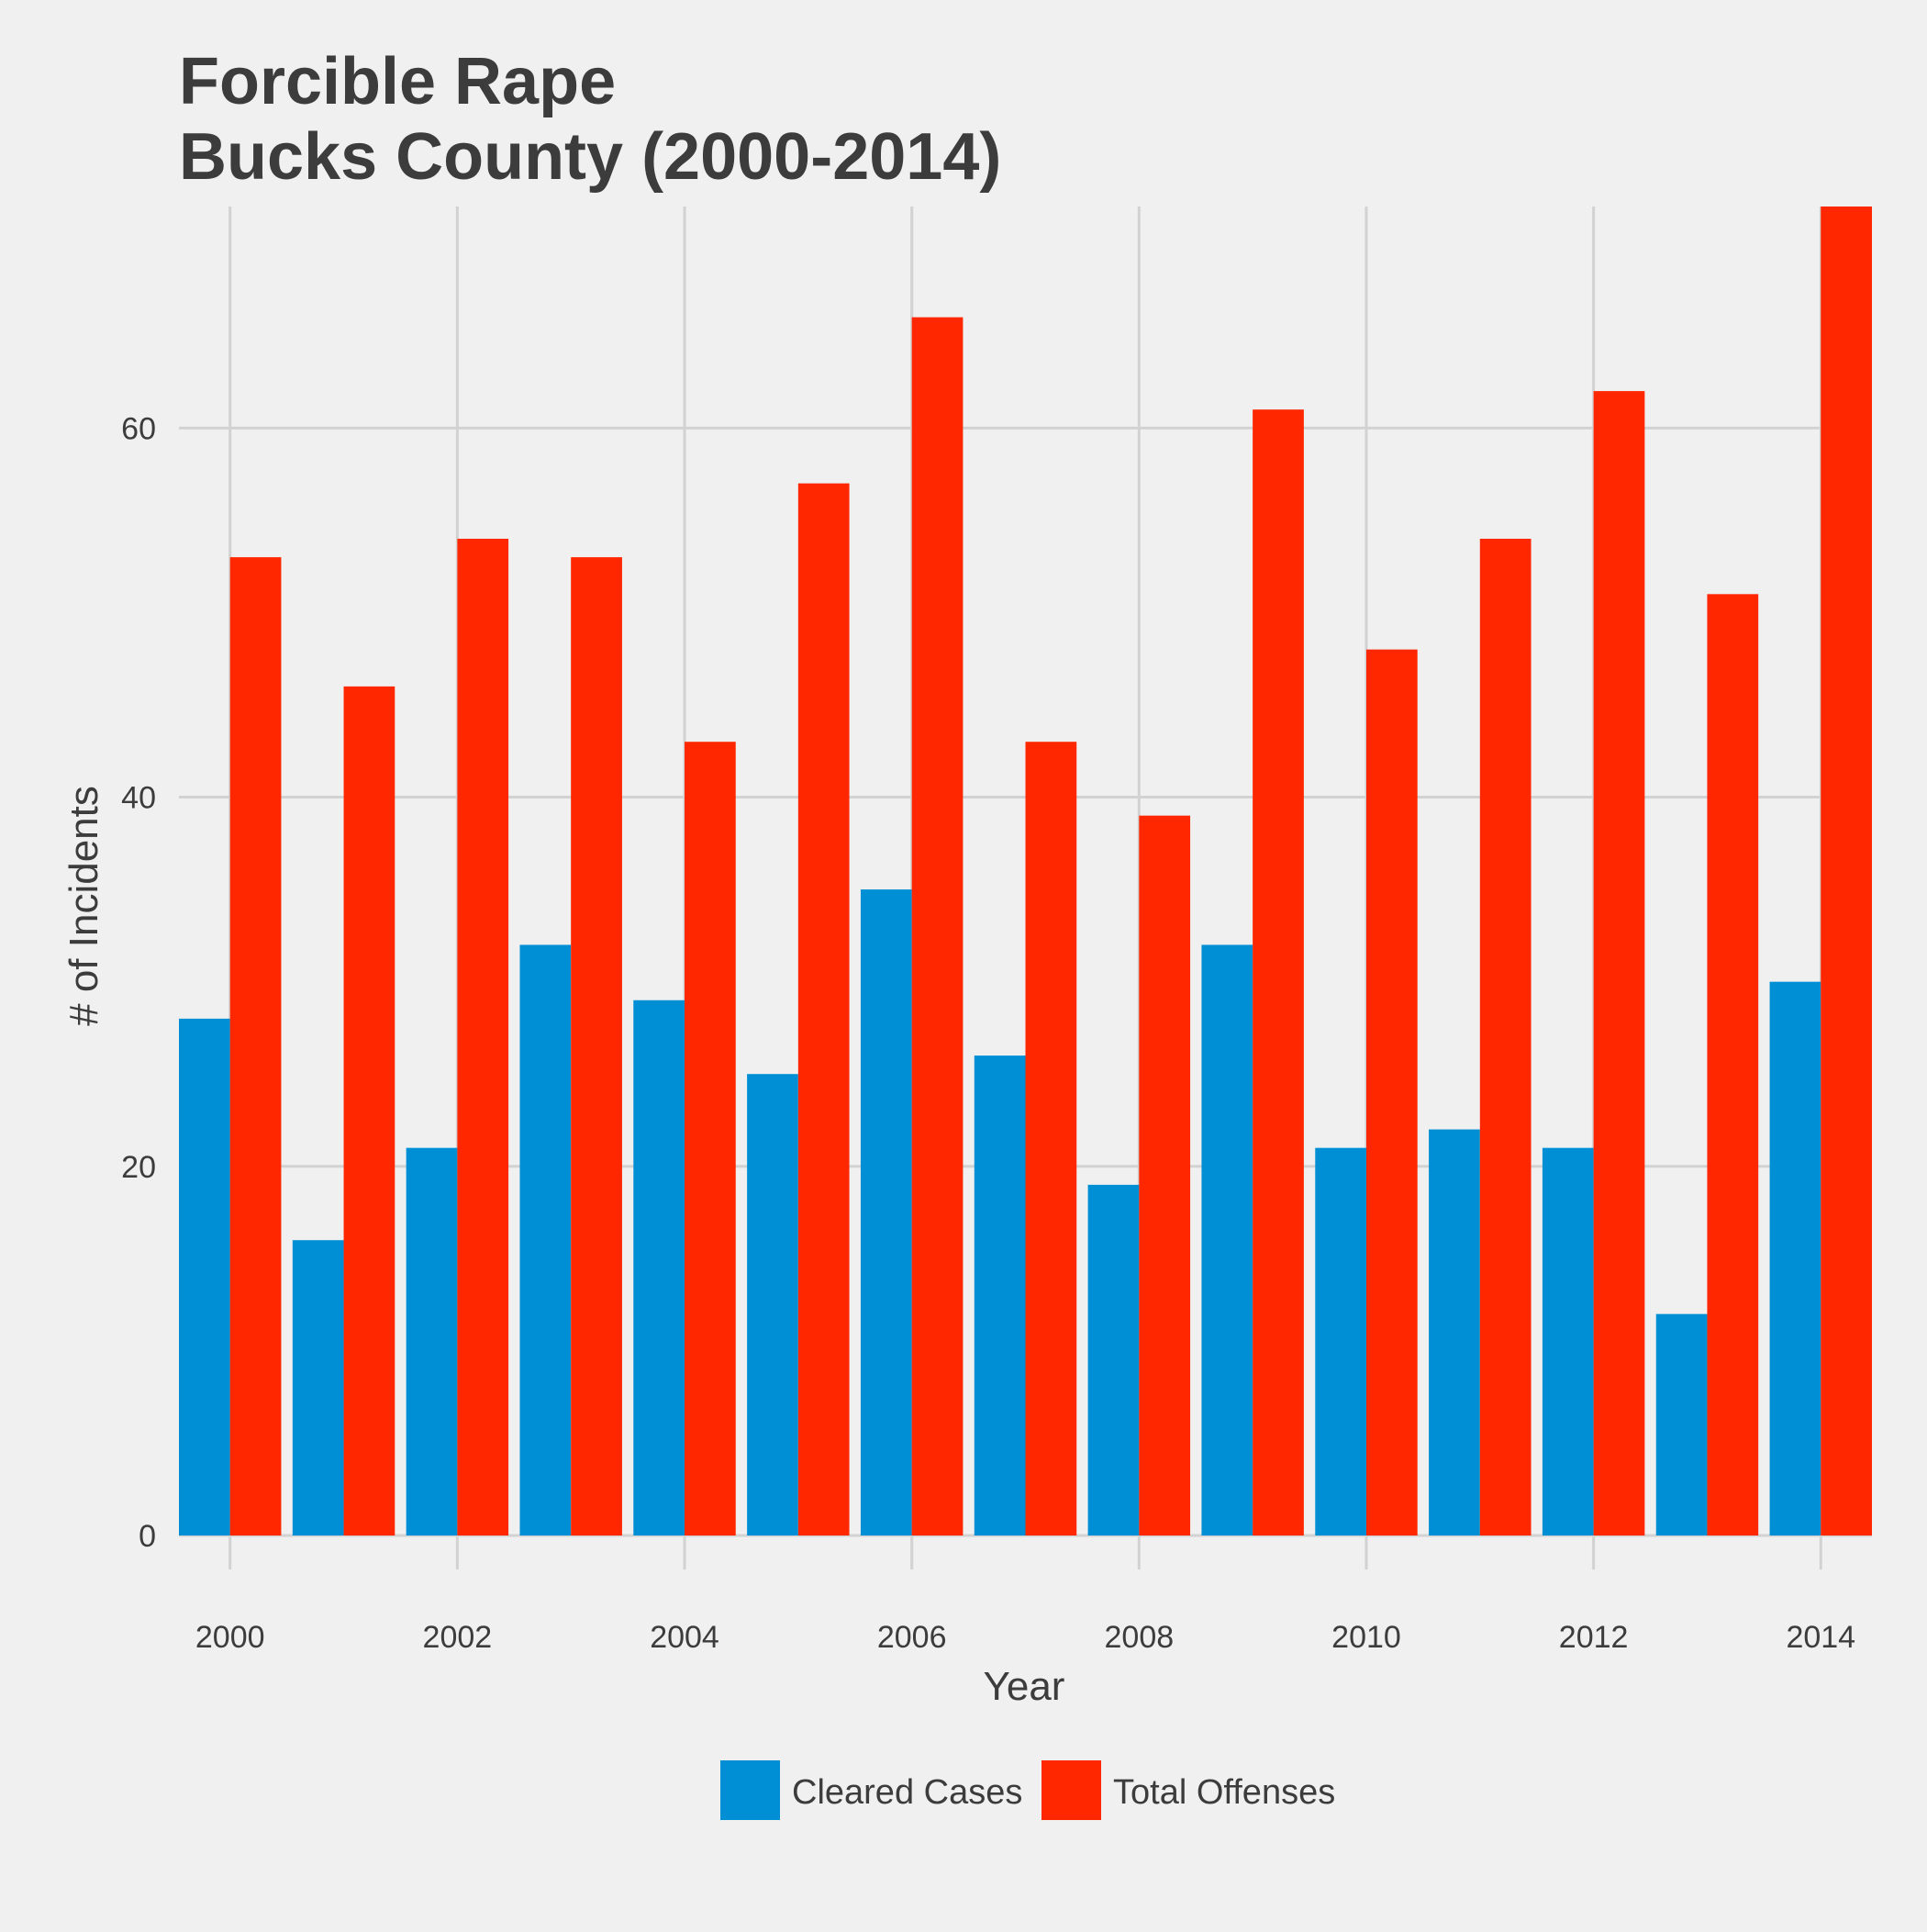  I want to click on x-axis-title: Year, so click(1024, 1686).